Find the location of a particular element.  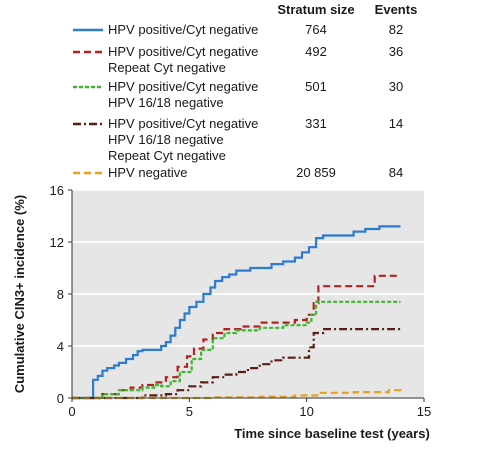

events-value: 84 is located at coordinates (396, 172).